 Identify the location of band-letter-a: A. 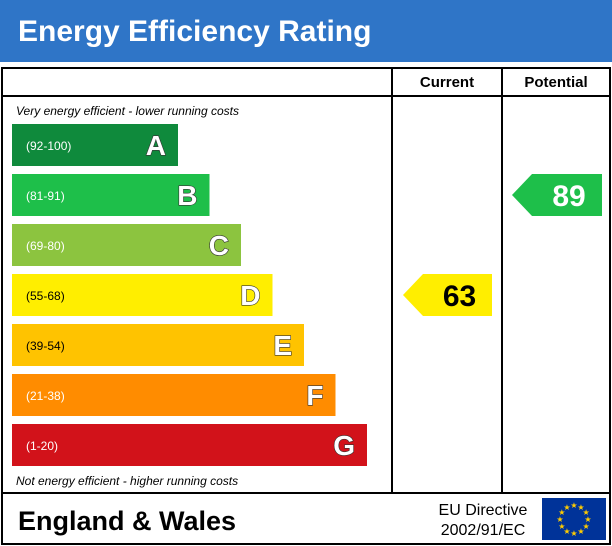
(156, 145).